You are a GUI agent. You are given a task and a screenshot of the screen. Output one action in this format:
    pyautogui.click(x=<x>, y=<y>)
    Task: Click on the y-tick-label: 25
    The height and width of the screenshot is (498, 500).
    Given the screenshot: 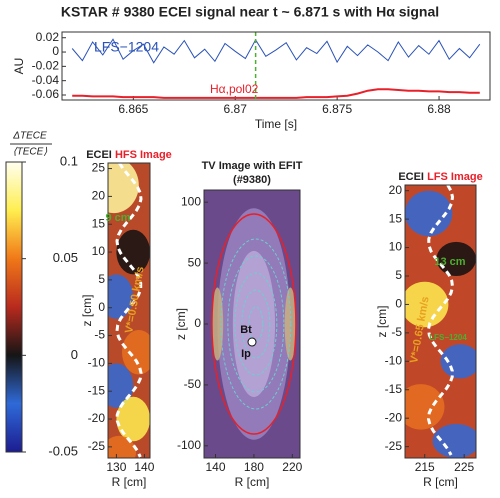 What is the action you would take?
    pyautogui.click(x=99, y=168)
    